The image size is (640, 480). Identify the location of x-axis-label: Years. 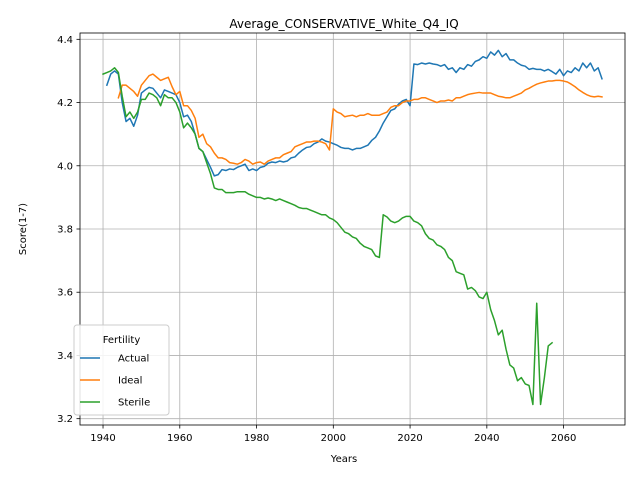
(343, 459).